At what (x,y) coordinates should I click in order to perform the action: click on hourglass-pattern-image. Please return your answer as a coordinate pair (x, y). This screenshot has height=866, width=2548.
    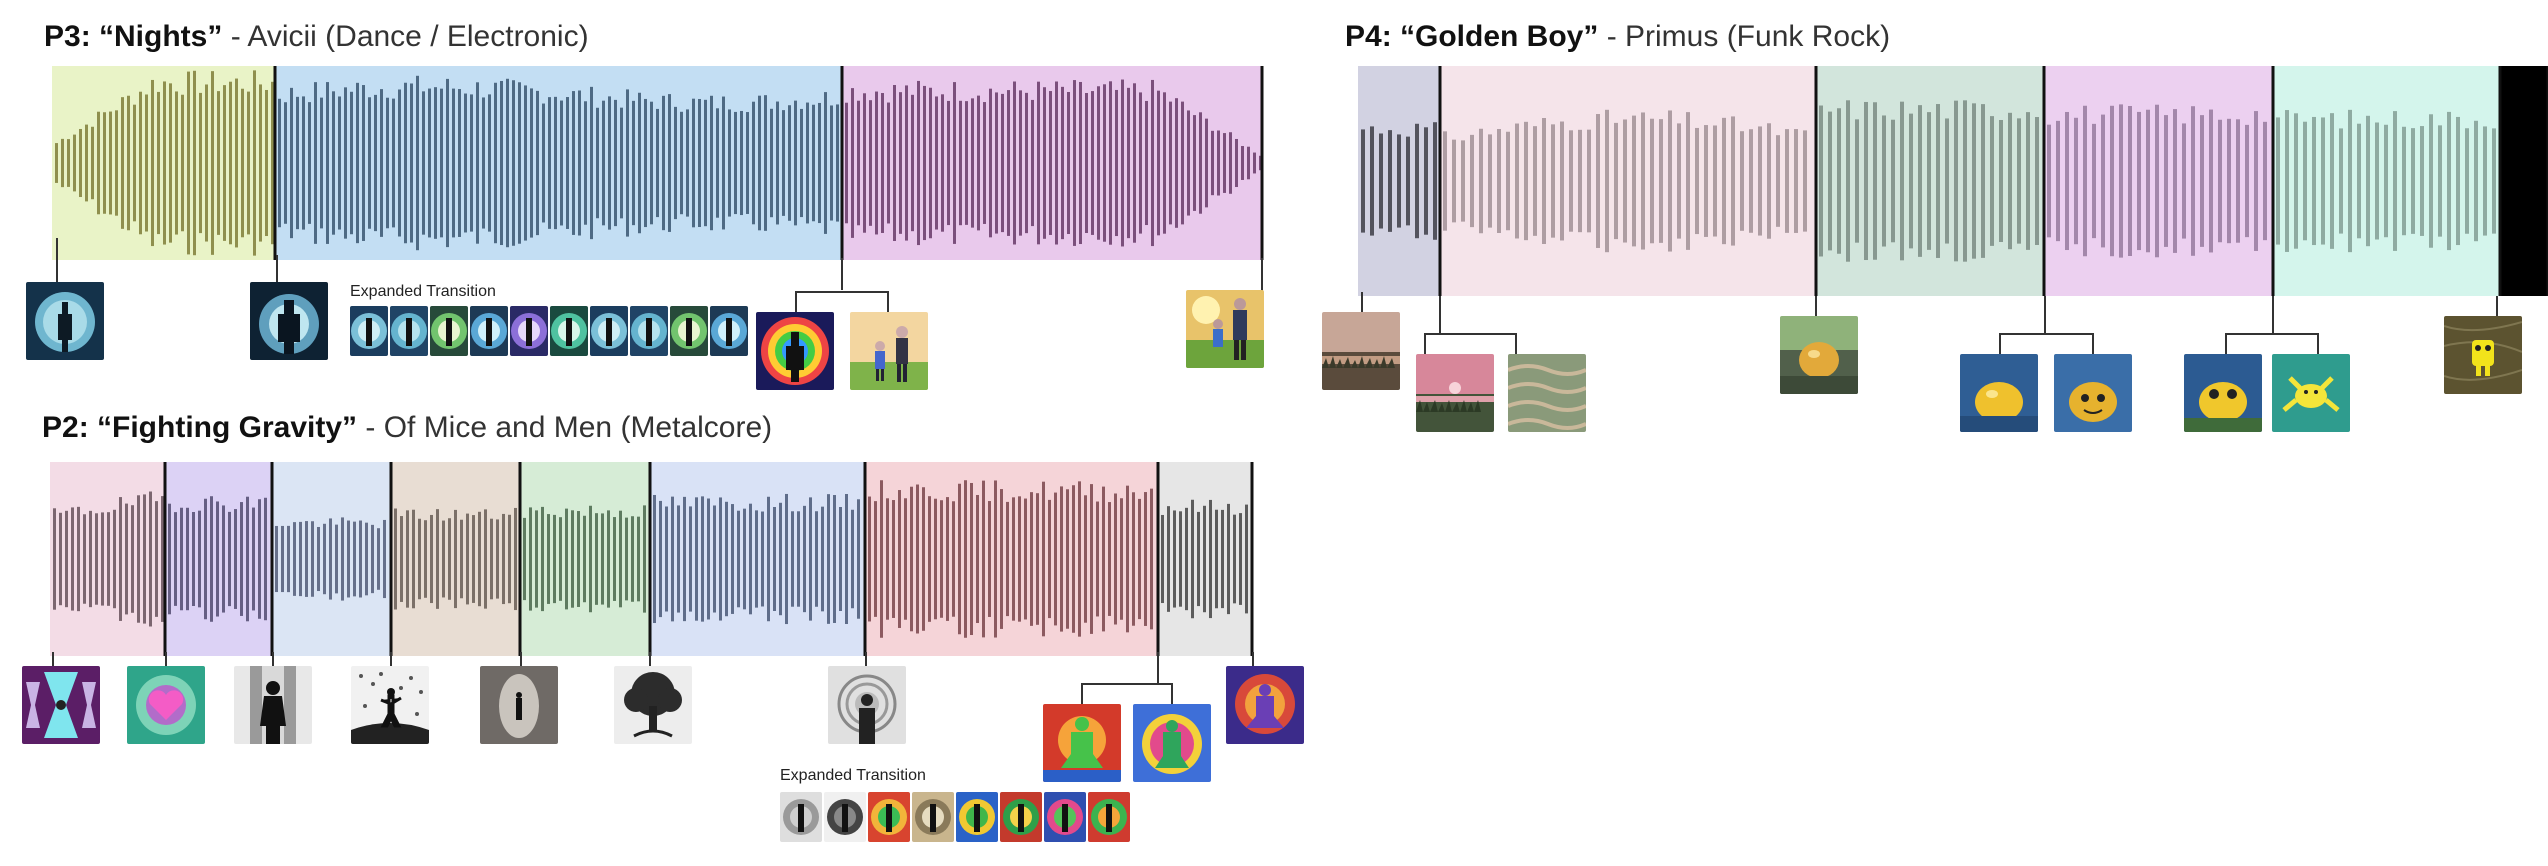
    Looking at the image, I should click on (61, 705).